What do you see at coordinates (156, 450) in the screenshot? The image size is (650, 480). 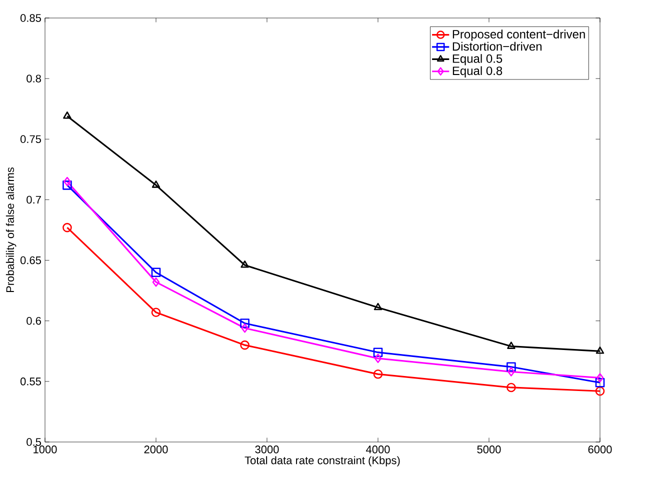 I see `x-tick-label: 2000` at bounding box center [156, 450].